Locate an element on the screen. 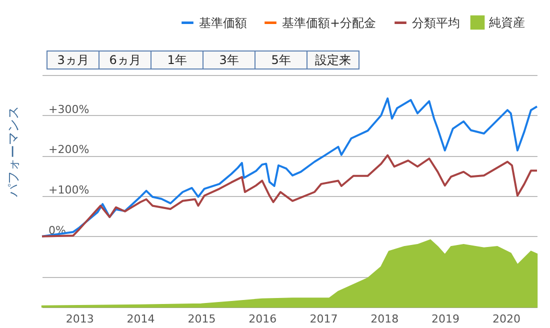 This screenshot has width=550, height=328. text: 設定来 is located at coordinates (333, 60).